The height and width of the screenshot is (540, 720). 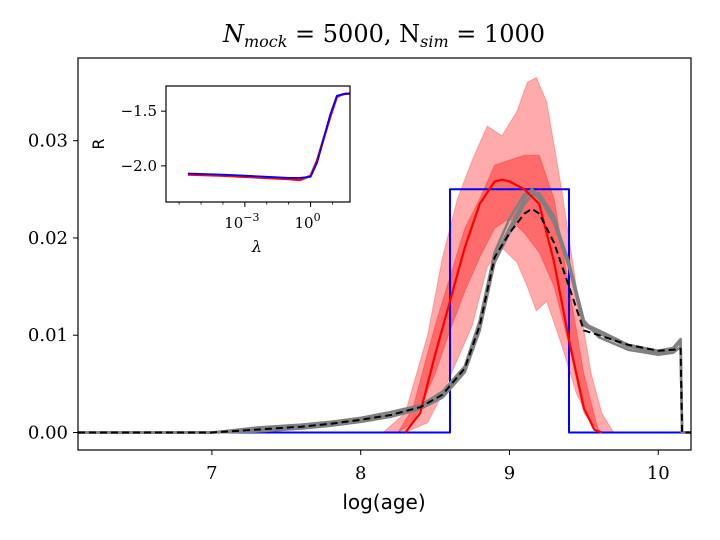 What do you see at coordinates (211, 473) in the screenshot?
I see `x-tick-label: 7` at bounding box center [211, 473].